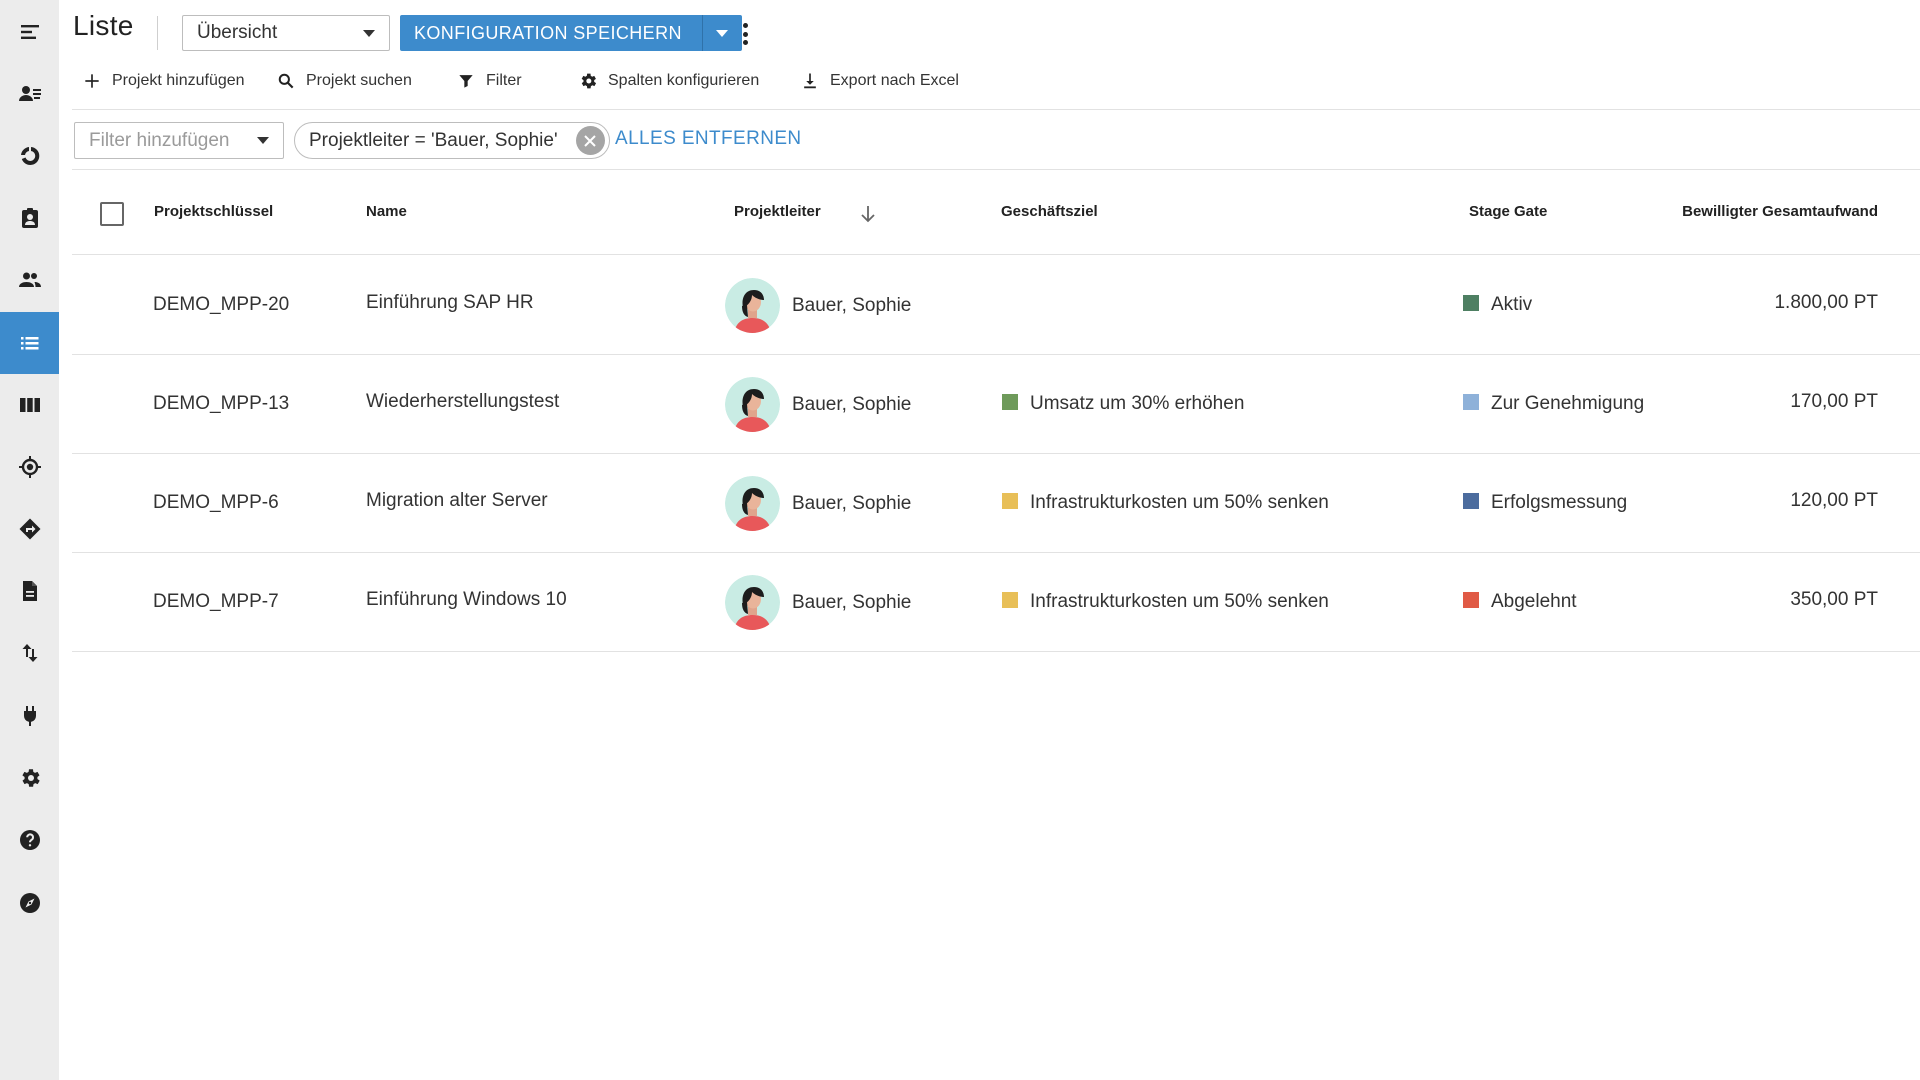 This screenshot has width=1920, height=1080. I want to click on export-excel-label: Export nach Excel, so click(894, 80).